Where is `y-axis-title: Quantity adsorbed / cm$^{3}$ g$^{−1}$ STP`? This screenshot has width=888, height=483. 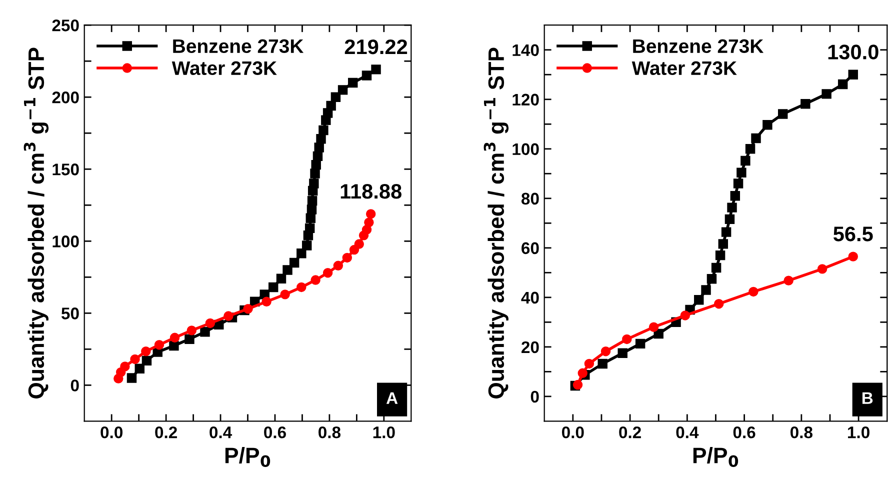
y-axis-title: Quantity adsorbed / cm$^{3}$ g$^{−1}$ STP is located at coordinates (36, 223).